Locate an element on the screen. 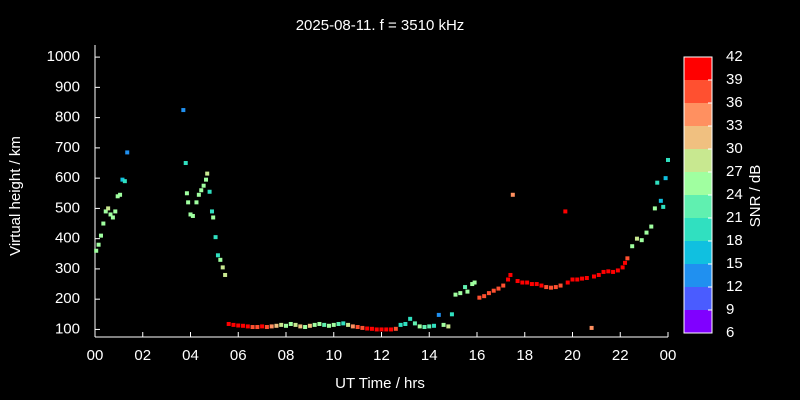  x-tick-label: 00 is located at coordinates (95, 355).